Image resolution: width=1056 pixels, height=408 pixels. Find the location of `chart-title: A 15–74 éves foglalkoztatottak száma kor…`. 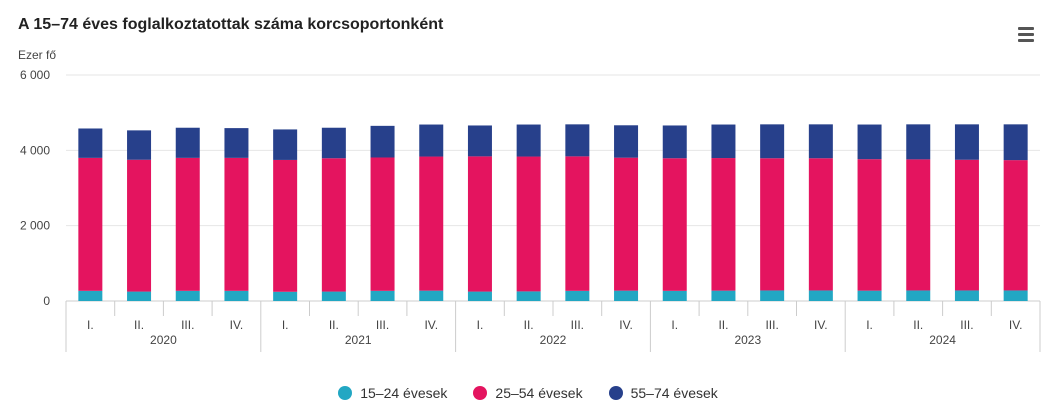

chart-title: A 15–74 éves foglalkoztatottak száma kor… is located at coordinates (231, 24).